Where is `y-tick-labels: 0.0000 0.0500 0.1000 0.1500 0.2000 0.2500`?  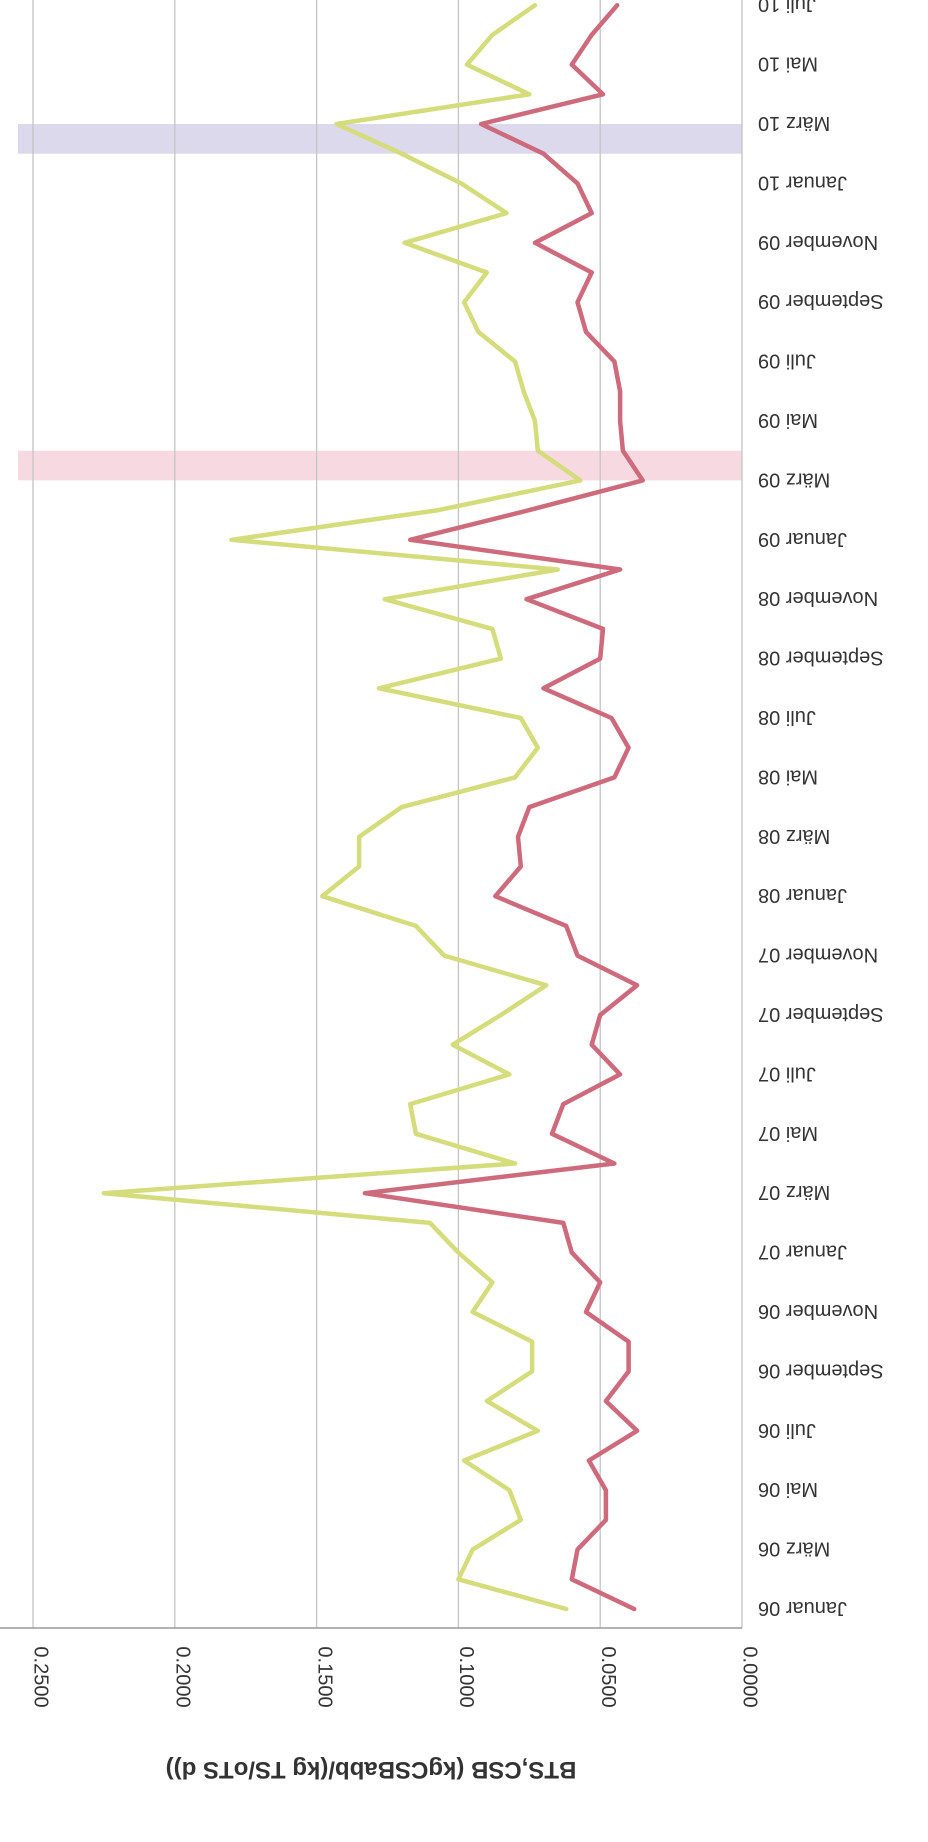 y-tick-labels: 0.0000 0.0500 0.1000 0.1500 0.2000 0.2500 is located at coordinates (395, 1676).